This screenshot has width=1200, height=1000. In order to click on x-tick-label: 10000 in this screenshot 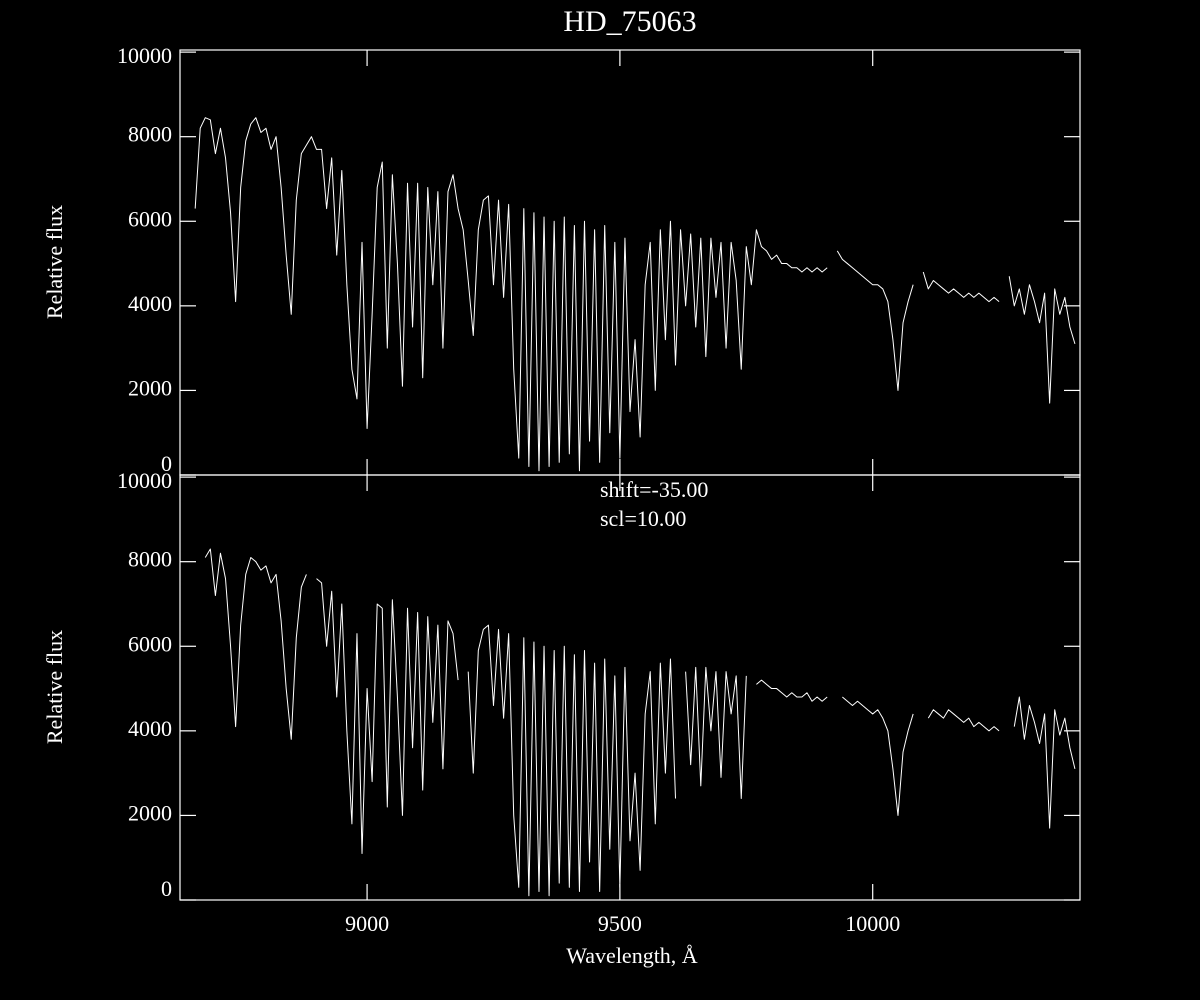, I will do `click(872, 923)`.